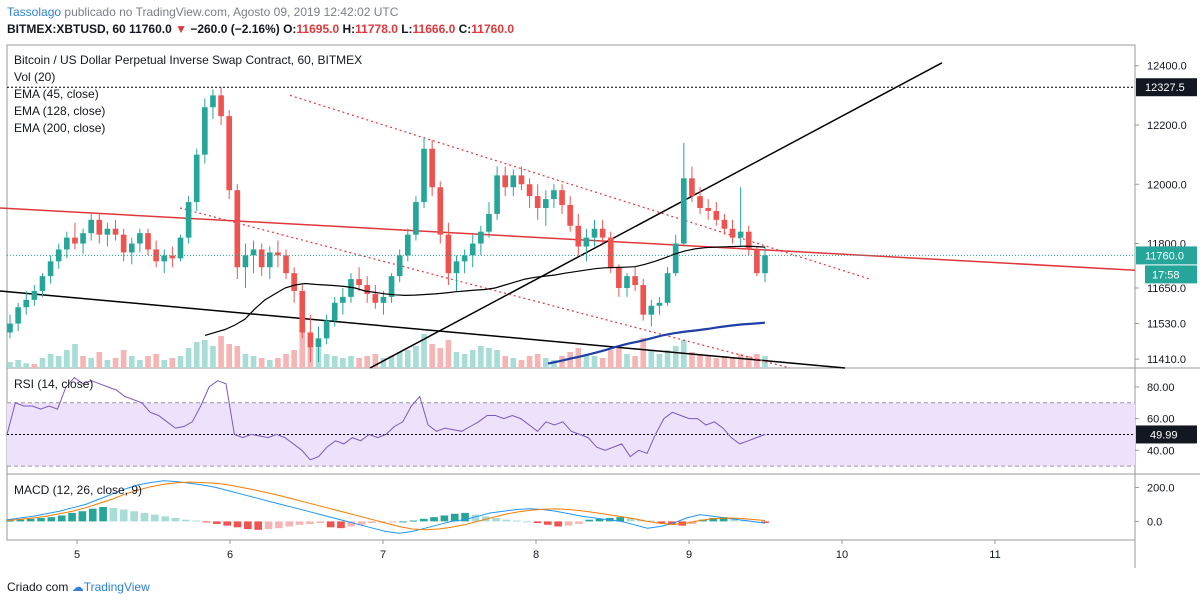 This screenshot has height=605, width=1200. What do you see at coordinates (1161, 388) in the screenshot?
I see `rsi-tick-label: 80.00` at bounding box center [1161, 388].